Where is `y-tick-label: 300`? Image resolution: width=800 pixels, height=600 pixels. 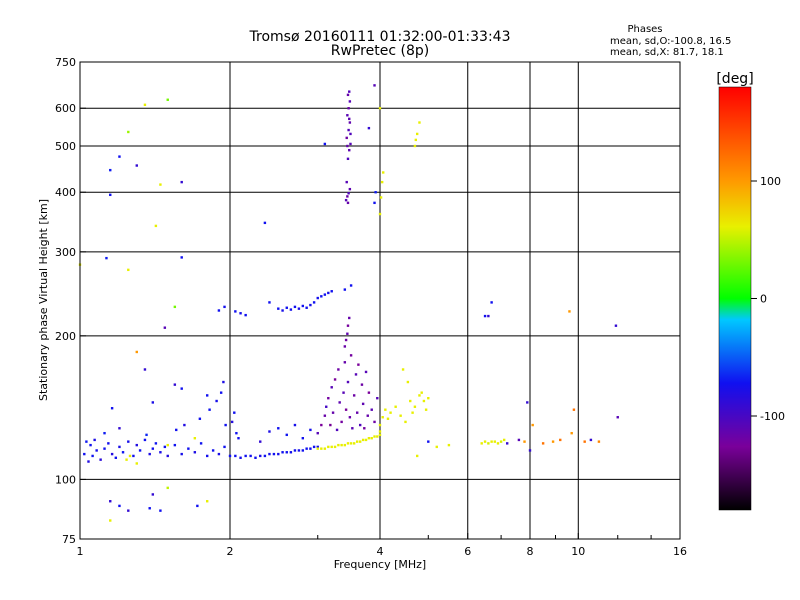 y-tick-label: 300 is located at coordinates (65, 252).